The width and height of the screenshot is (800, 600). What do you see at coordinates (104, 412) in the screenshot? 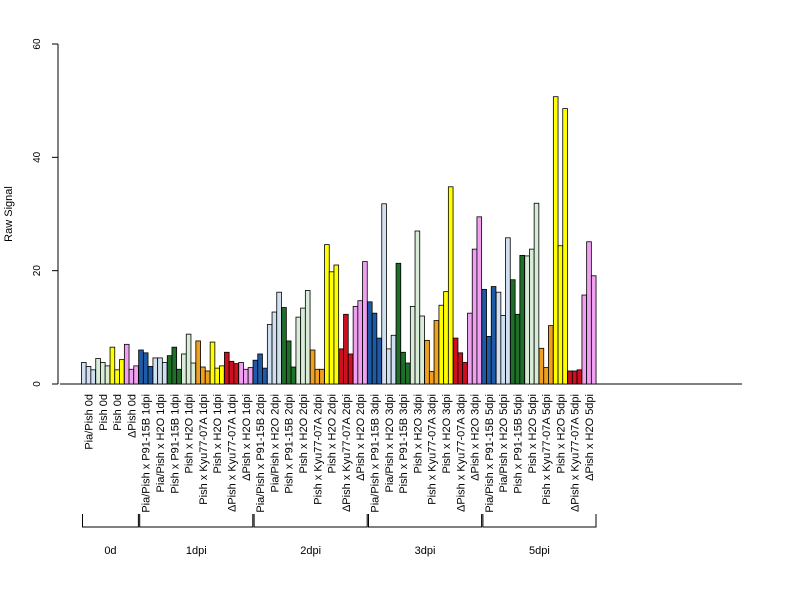
I see `x-tick-label: Pish 0d` at bounding box center [104, 412].